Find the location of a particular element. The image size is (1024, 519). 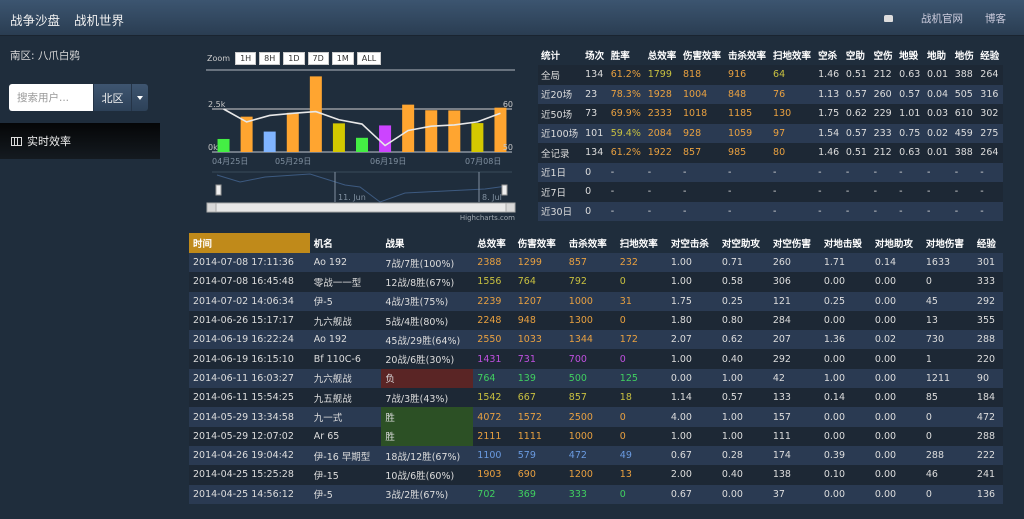

brand-link: 战争沙盘 is located at coordinates (35, 20).